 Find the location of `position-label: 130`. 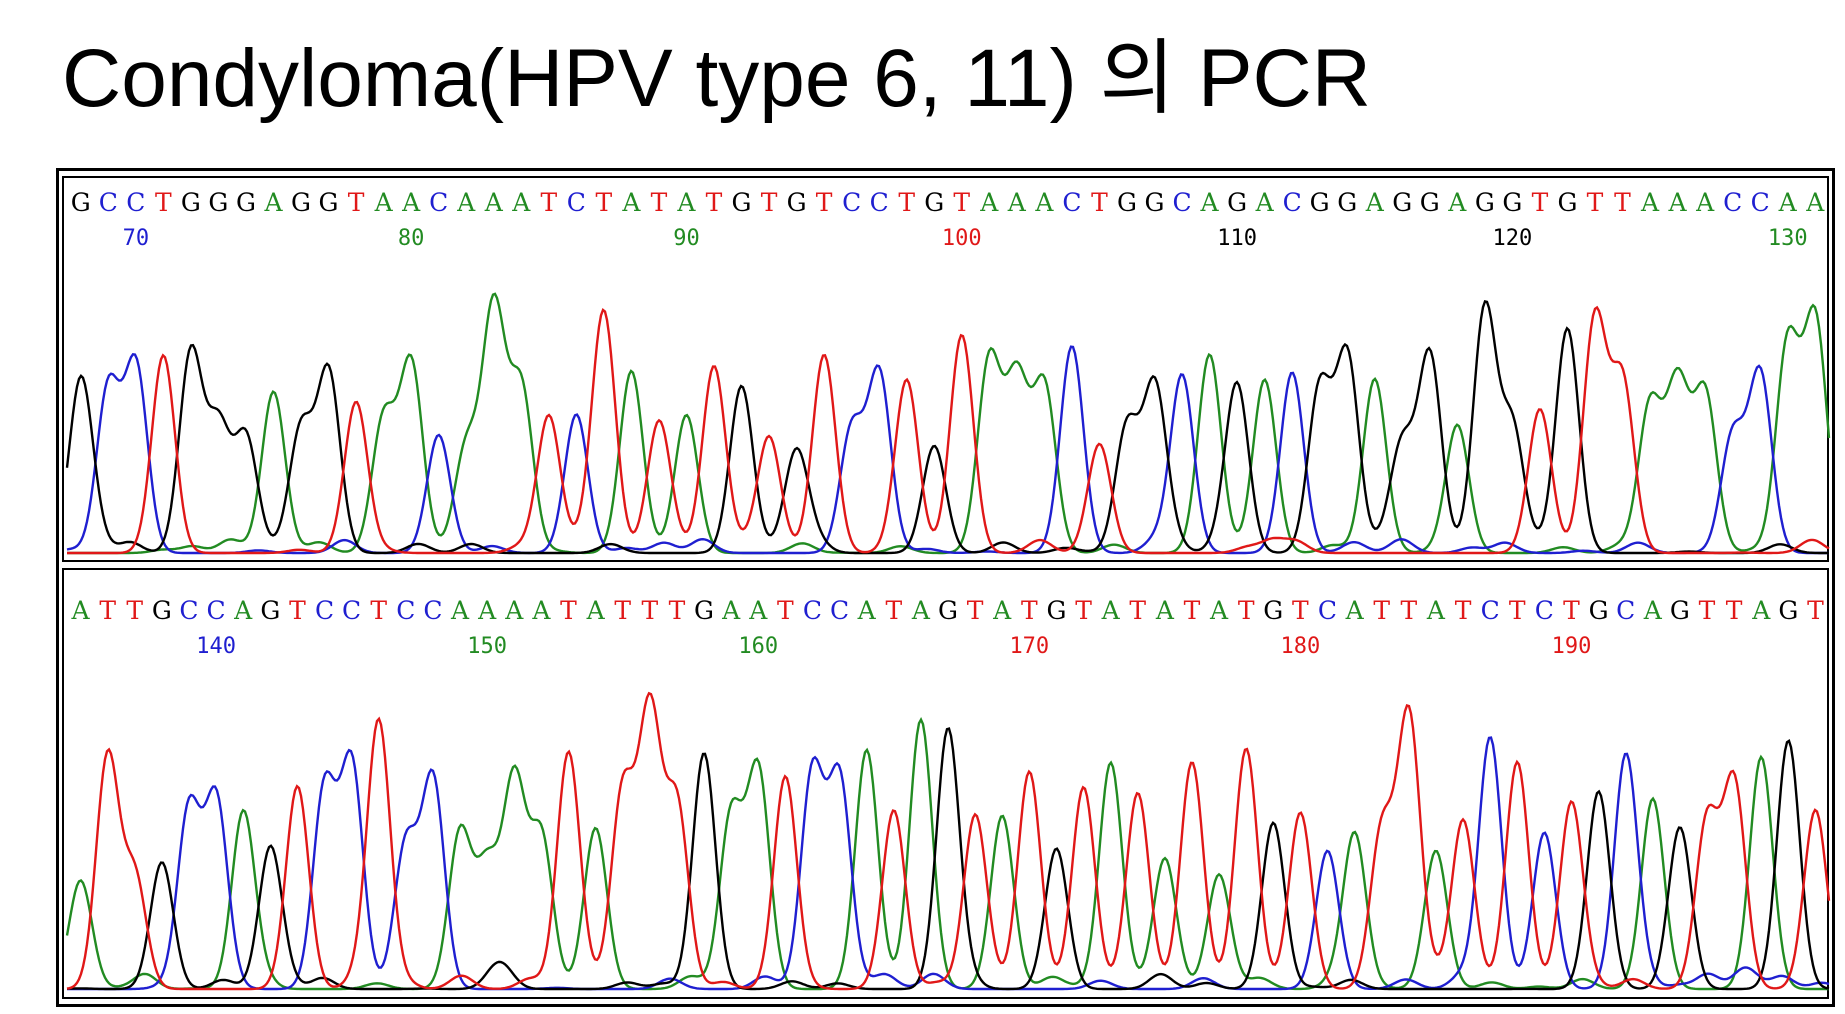

position-label: 130 is located at coordinates (1788, 238).